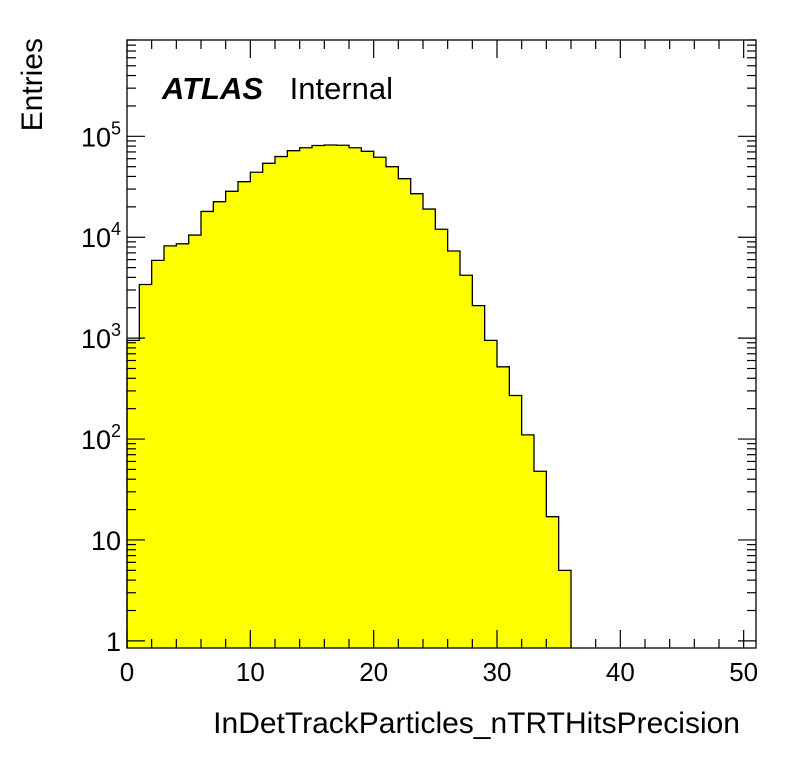 This screenshot has width=796, height=772. Describe the element at coordinates (250, 672) in the screenshot. I see `x-tick-label: 10` at that location.